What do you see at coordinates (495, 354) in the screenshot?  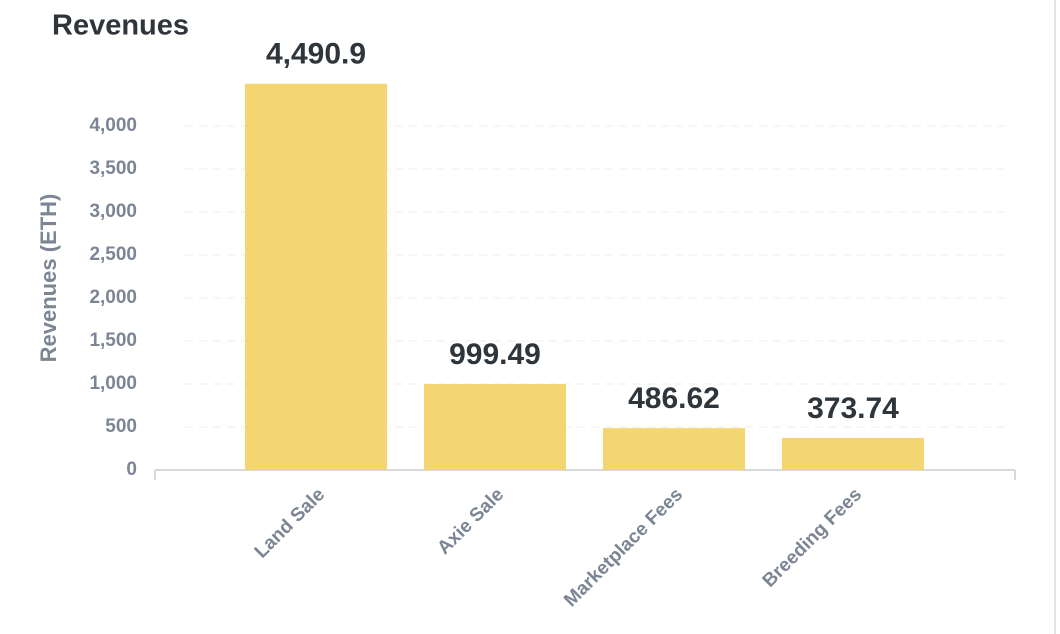 I see `value-label: 999.49` at bounding box center [495, 354].